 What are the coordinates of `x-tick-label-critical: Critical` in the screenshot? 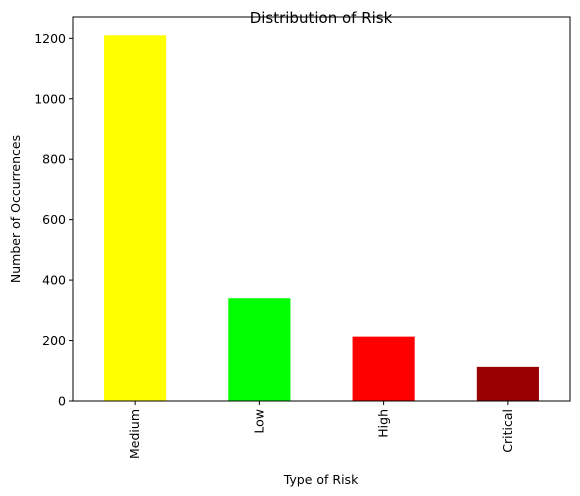 It's located at (507, 431).